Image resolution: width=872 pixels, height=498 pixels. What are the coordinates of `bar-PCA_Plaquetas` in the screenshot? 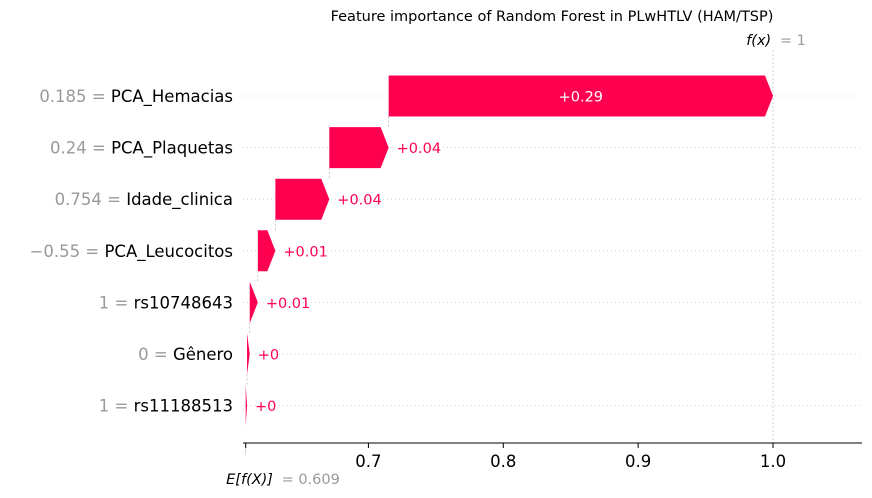 It's located at (359, 148).